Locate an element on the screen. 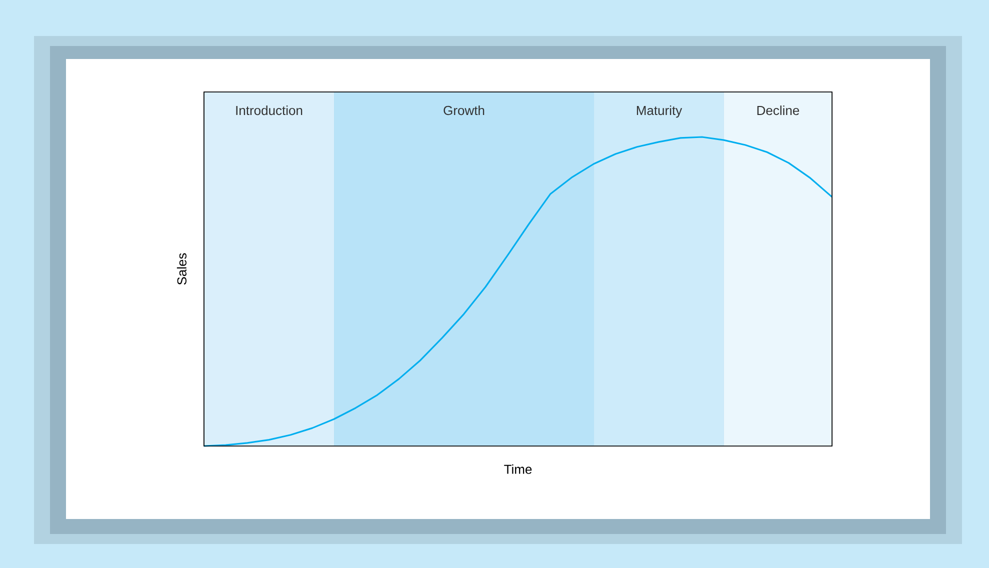  text: Maturity is located at coordinates (659, 112).